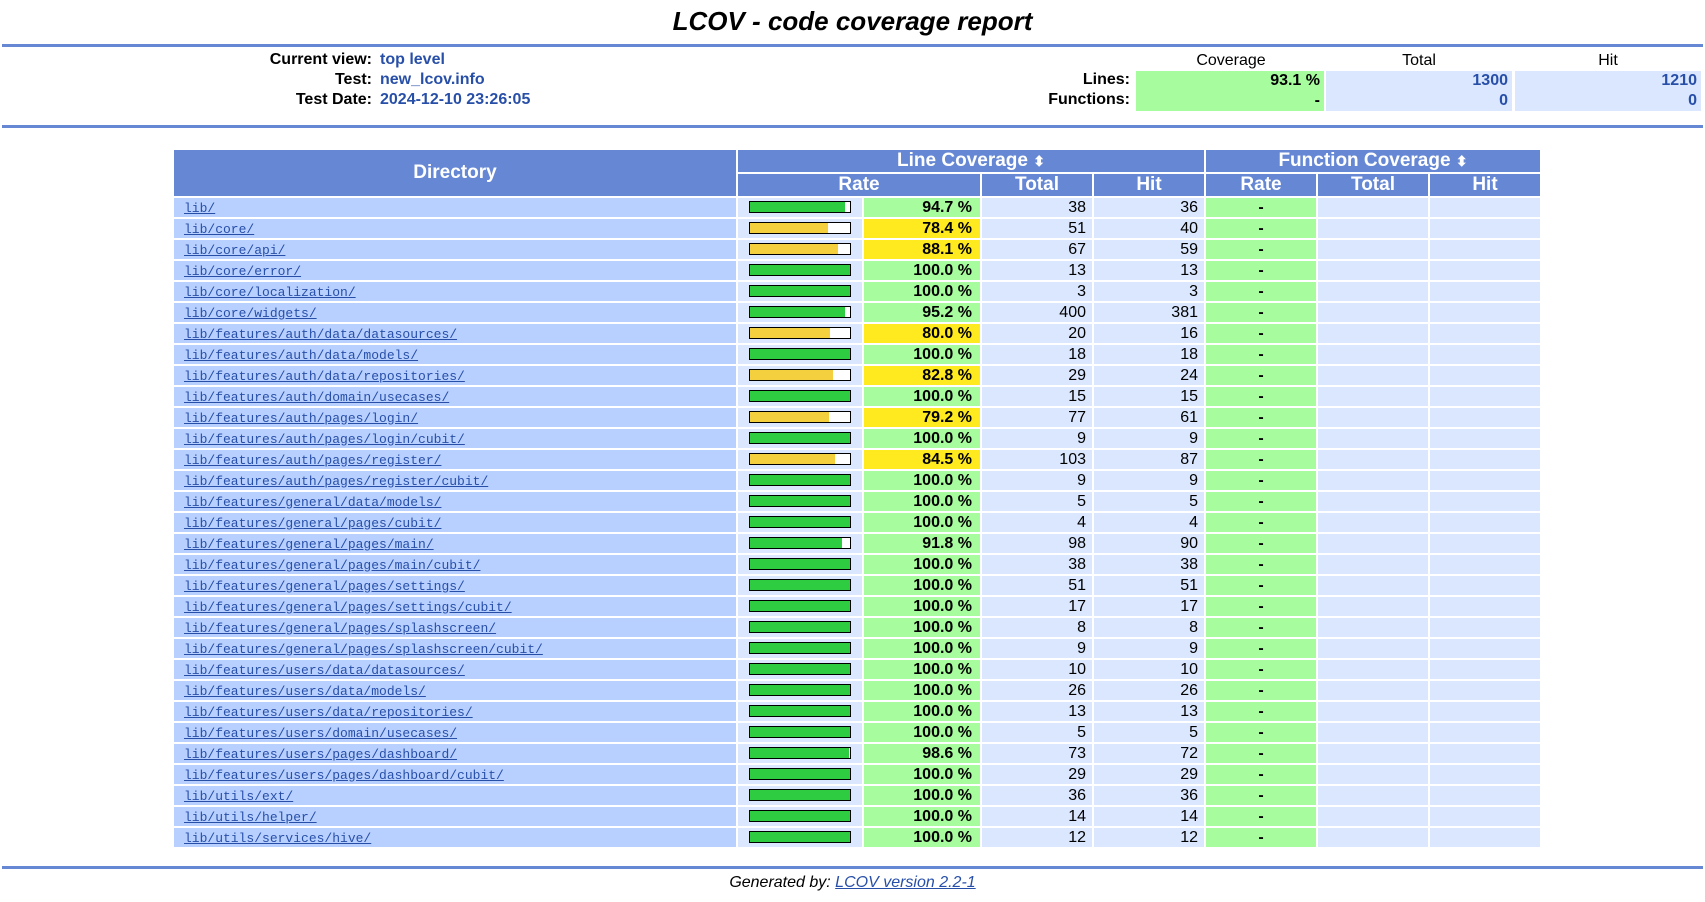 The image size is (1705, 902). Describe the element at coordinates (305, 691) in the screenshot. I see `directory-link: lib/features/users/data/models/` at that location.